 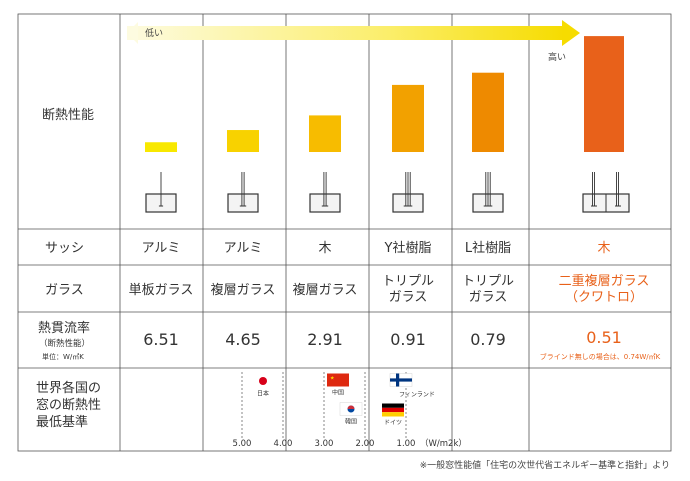 I want to click on heat-flow-value: 4.65, so click(x=243, y=339).